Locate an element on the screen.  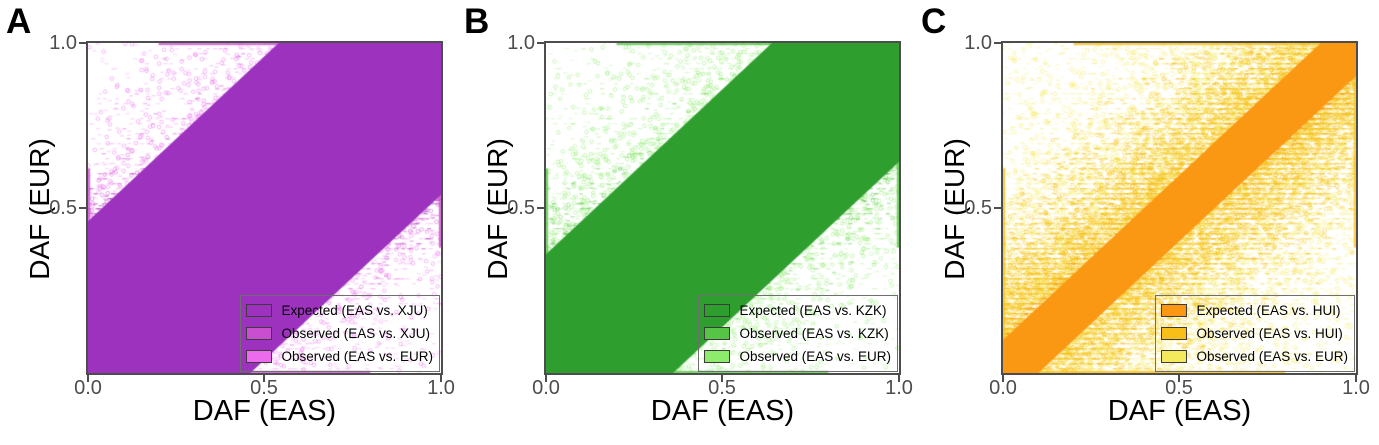
legend-item: Expected (EAS vs. KZK) is located at coordinates (797, 310).